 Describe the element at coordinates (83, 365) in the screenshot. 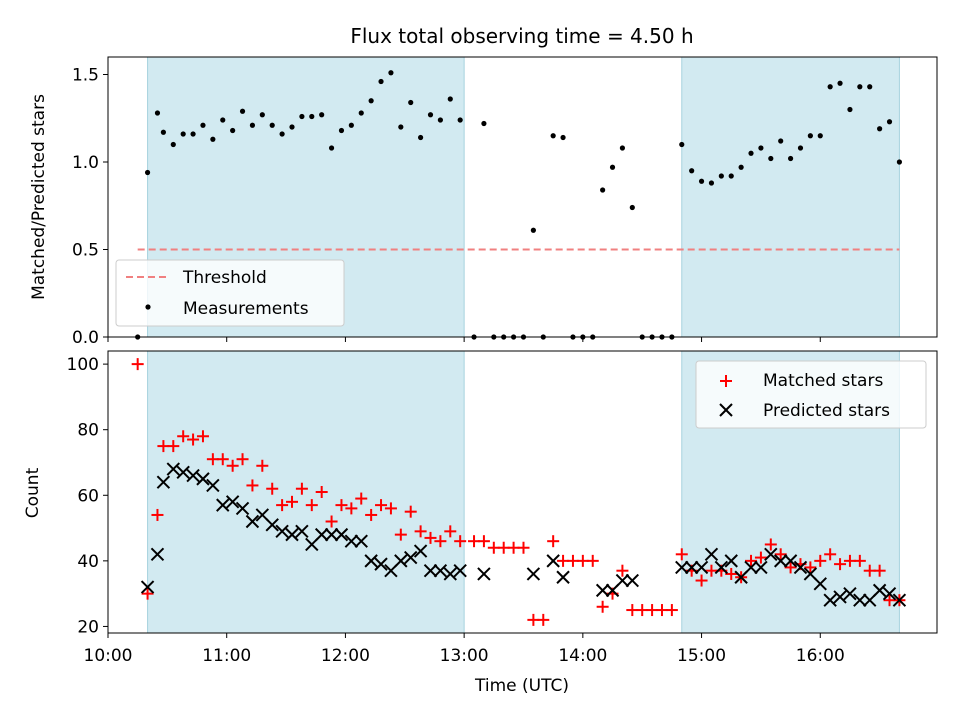

I see `y-tick-label: 100` at that location.